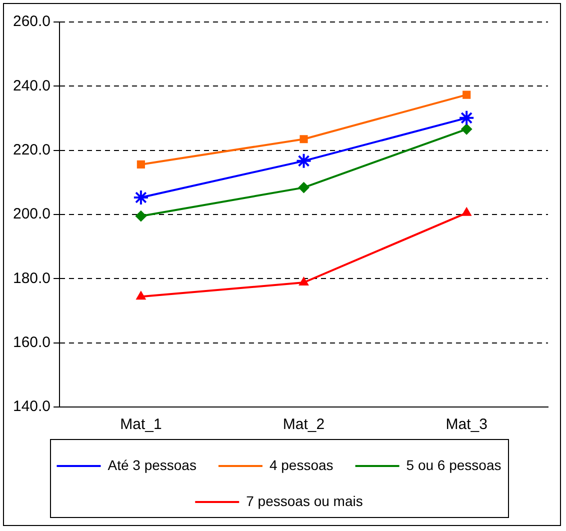 This screenshot has height=531, width=566. What do you see at coordinates (152, 464) in the screenshot?
I see `legend-label: Até 3 pessoas` at bounding box center [152, 464].